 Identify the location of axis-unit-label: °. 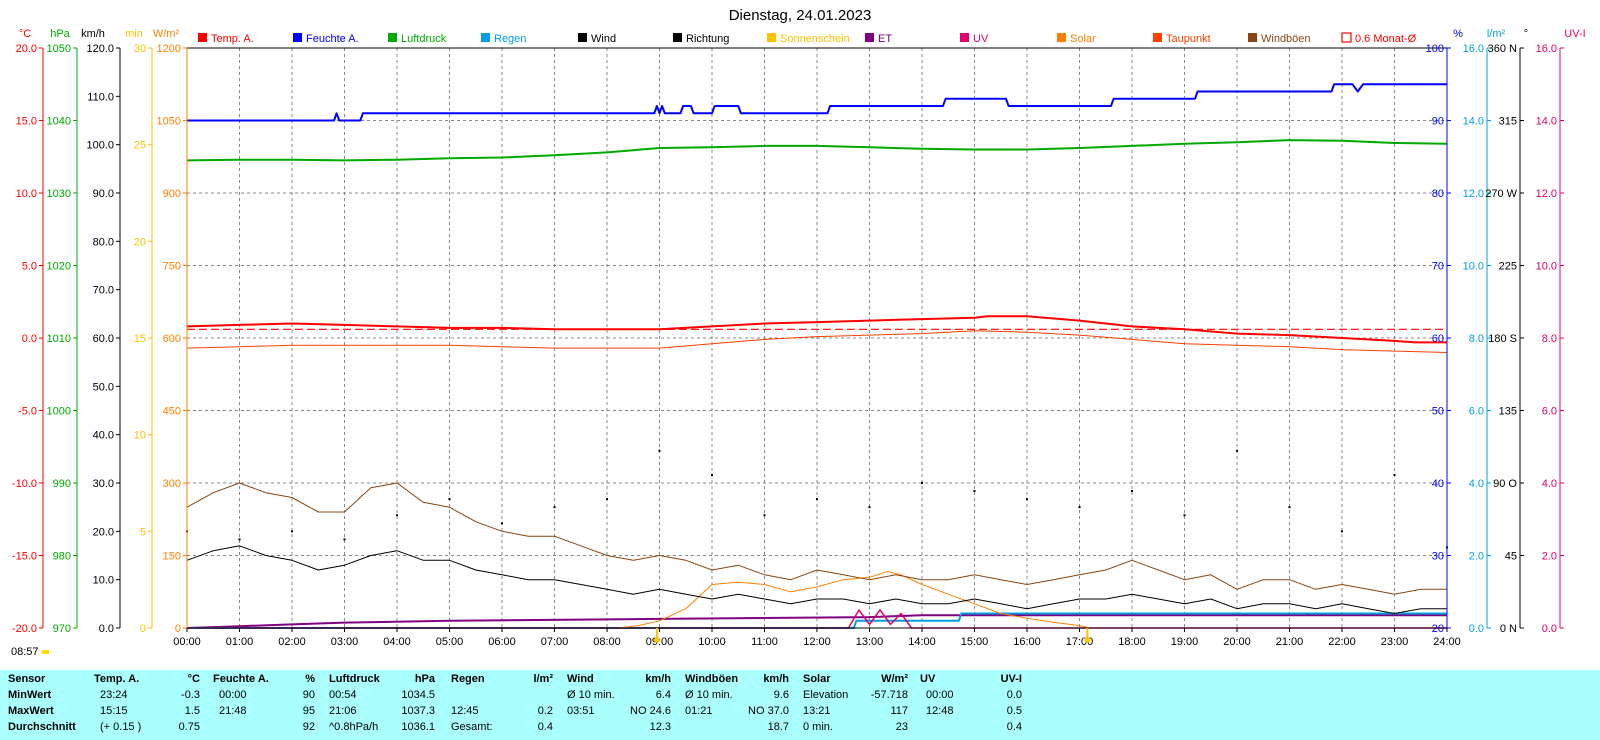
(1526, 34).